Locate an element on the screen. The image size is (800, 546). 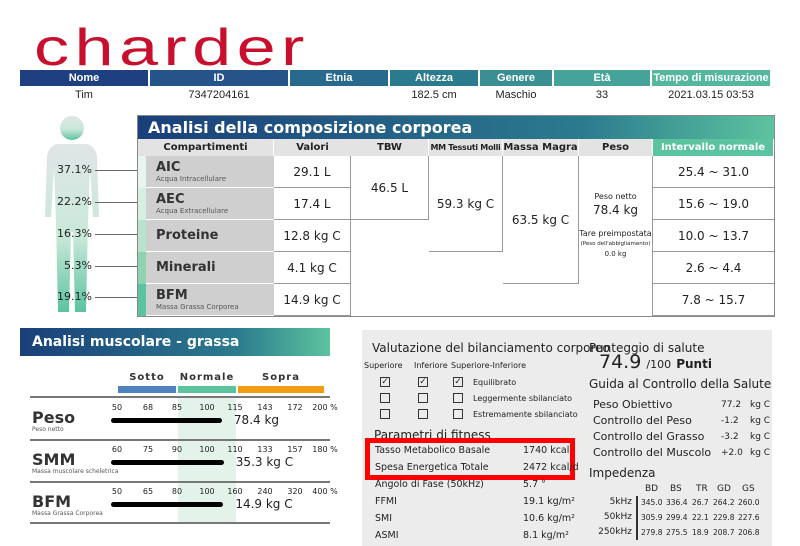
guide-label: Controllo del Grasso is located at coordinates (649, 436).